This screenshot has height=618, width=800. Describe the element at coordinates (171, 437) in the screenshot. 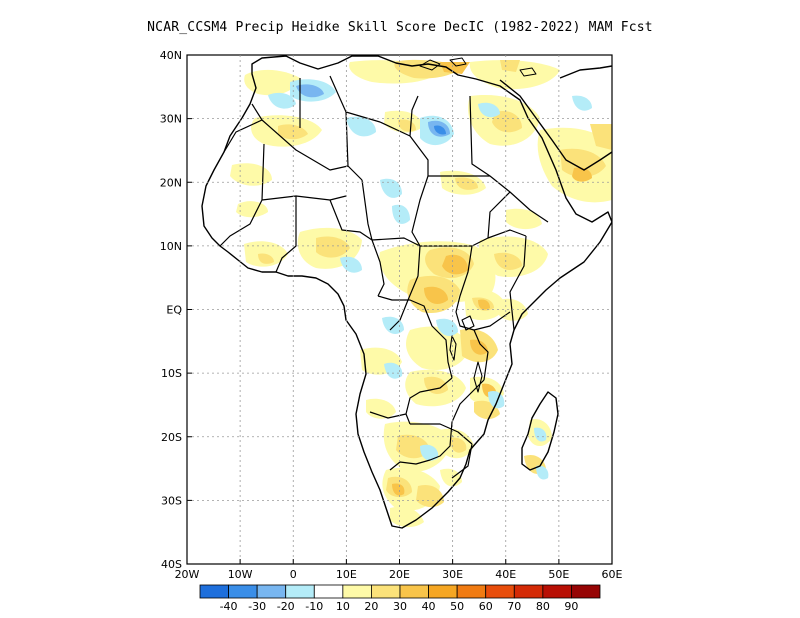

I see `lat-label: 20S` at that location.